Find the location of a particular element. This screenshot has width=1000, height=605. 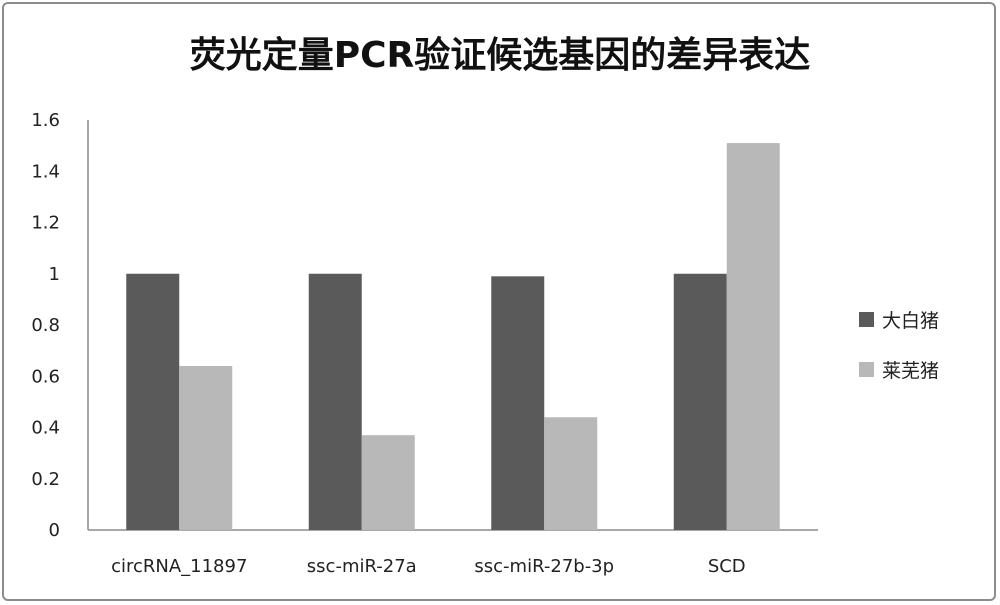

y-tick-label: 0 is located at coordinates (54, 530).